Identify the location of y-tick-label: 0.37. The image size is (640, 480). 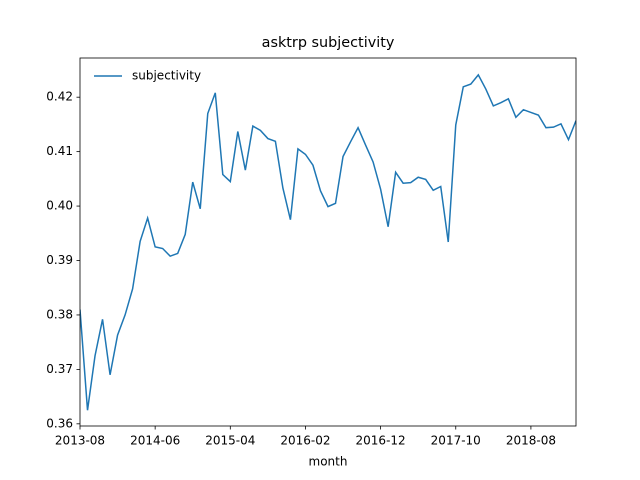
(59, 369).